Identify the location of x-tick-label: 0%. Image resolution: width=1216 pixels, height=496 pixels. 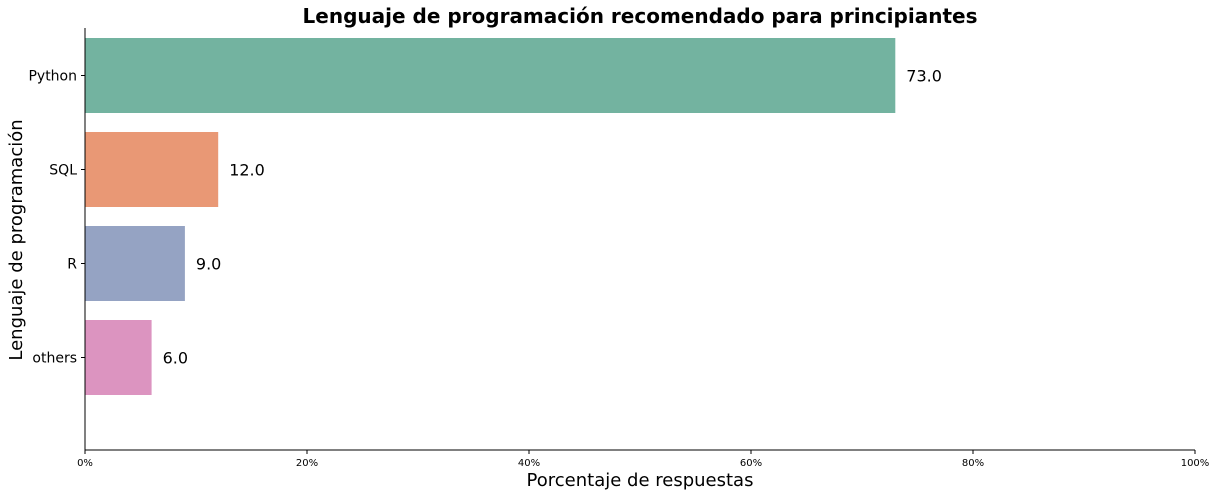
(85, 463).